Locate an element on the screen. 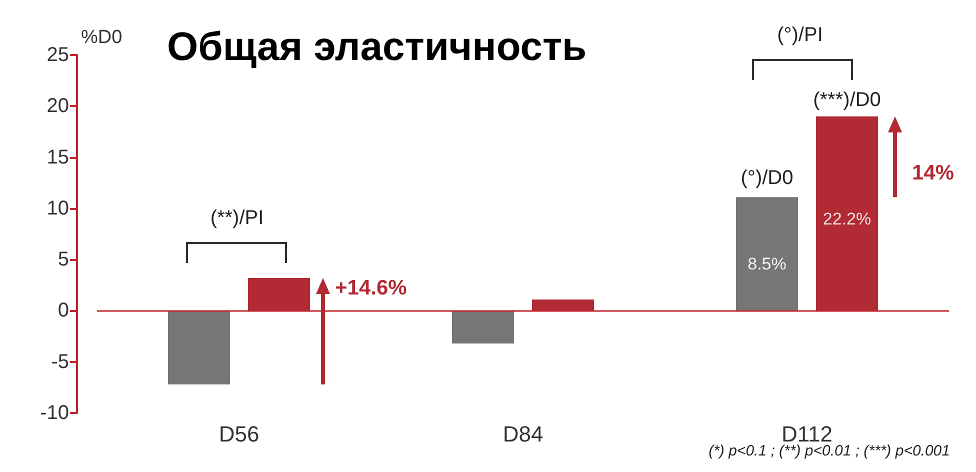 The image size is (976, 472). text: (°)/PI is located at coordinates (800, 35).